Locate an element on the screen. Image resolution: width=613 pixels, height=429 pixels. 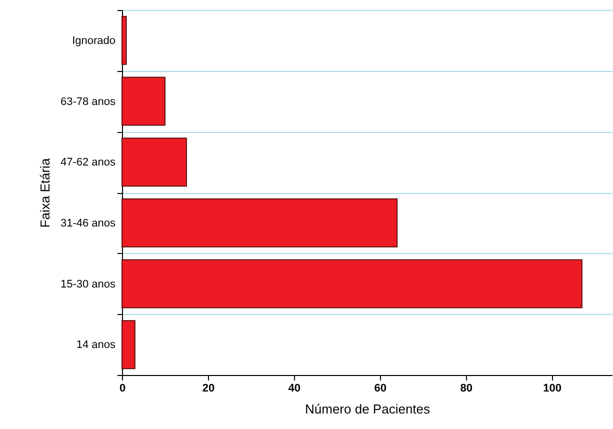
x-tick-label: 0 is located at coordinates (122, 388).